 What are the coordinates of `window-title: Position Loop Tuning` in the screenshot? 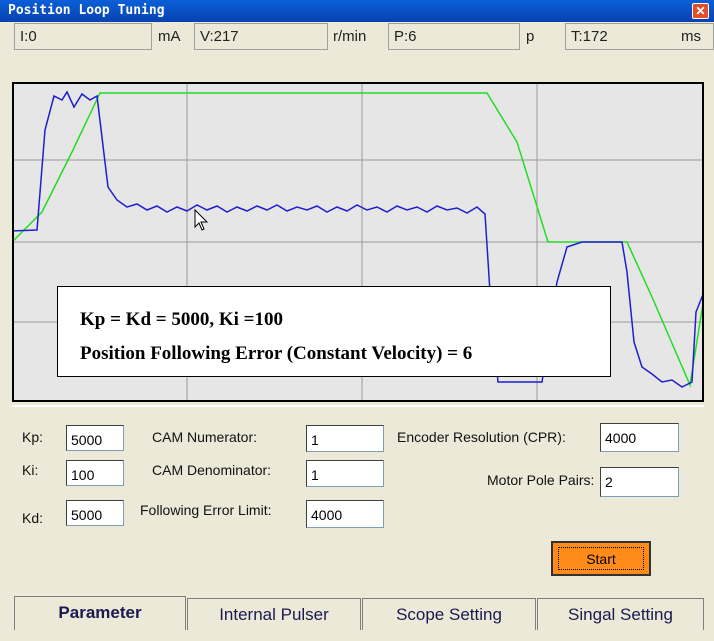 It's located at (86, 10).